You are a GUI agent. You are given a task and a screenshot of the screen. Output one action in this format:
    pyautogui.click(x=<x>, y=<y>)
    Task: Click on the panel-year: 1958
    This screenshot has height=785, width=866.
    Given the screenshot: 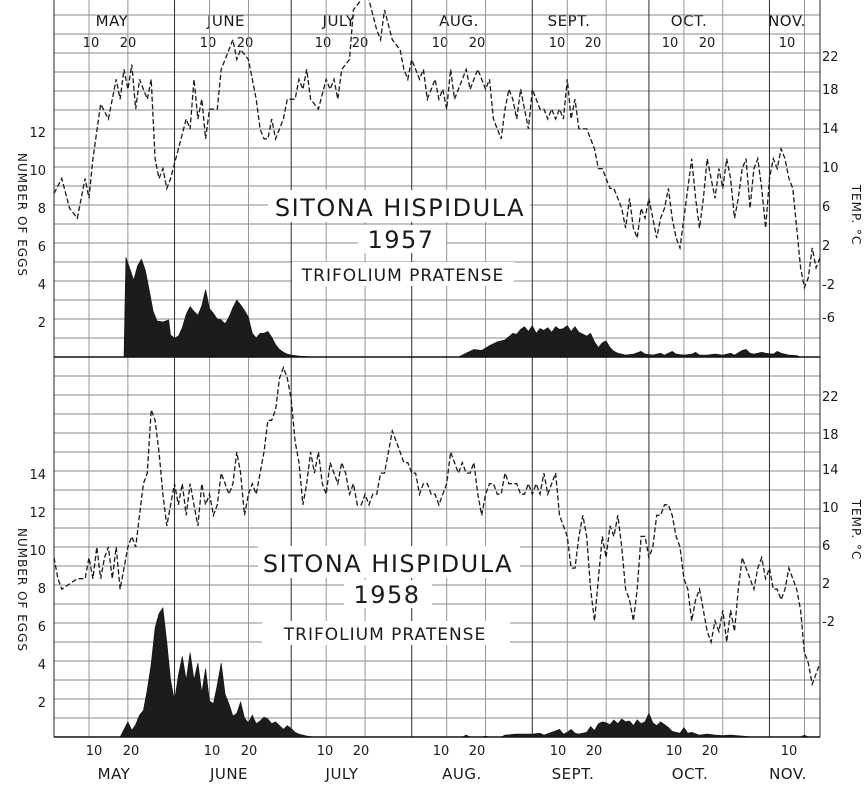 What is the action you would take?
    pyautogui.click(x=386, y=595)
    